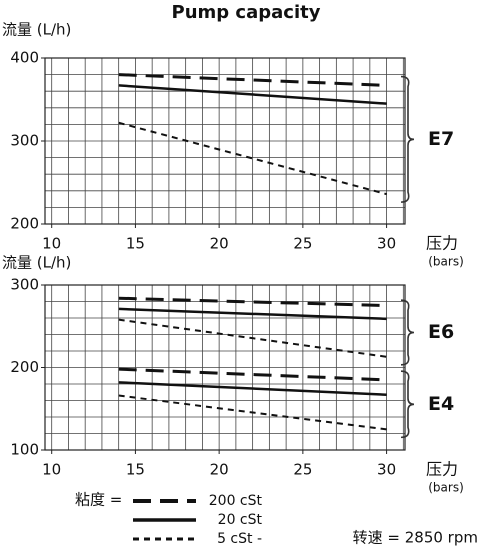 The width and height of the screenshot is (500, 554). Describe the element at coordinates (239, 539) in the screenshot. I see `legend-label: 5 cSt -` at that location.